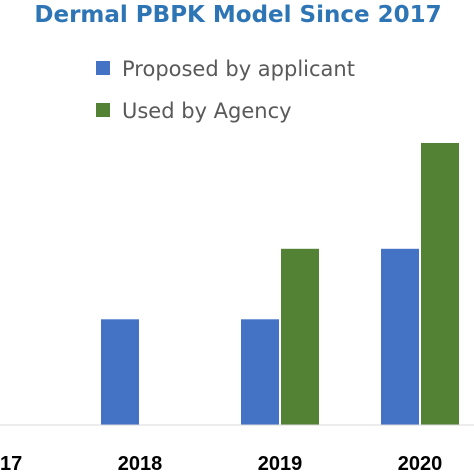  Describe the element at coordinates (260, 372) in the screenshot. I see `bar-2019-proposed` at that location.